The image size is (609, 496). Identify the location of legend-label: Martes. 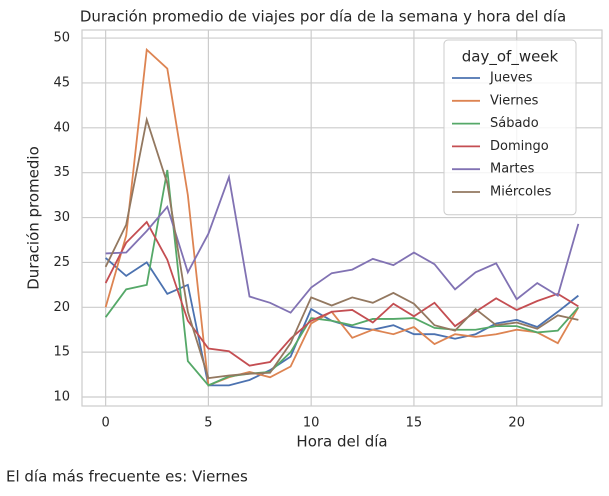
(512, 169).